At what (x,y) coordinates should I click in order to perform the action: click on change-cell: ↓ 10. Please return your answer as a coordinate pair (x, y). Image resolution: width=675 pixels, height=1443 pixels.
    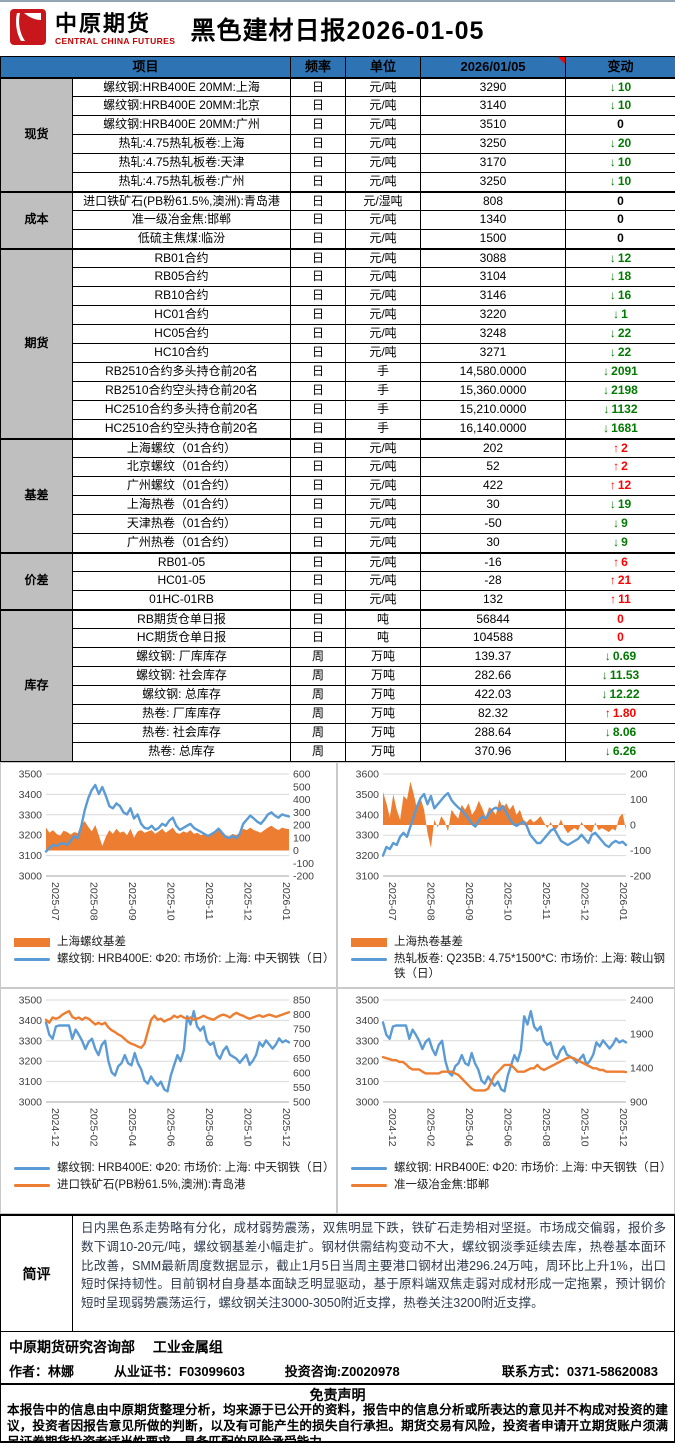
    Looking at the image, I should click on (620, 106).